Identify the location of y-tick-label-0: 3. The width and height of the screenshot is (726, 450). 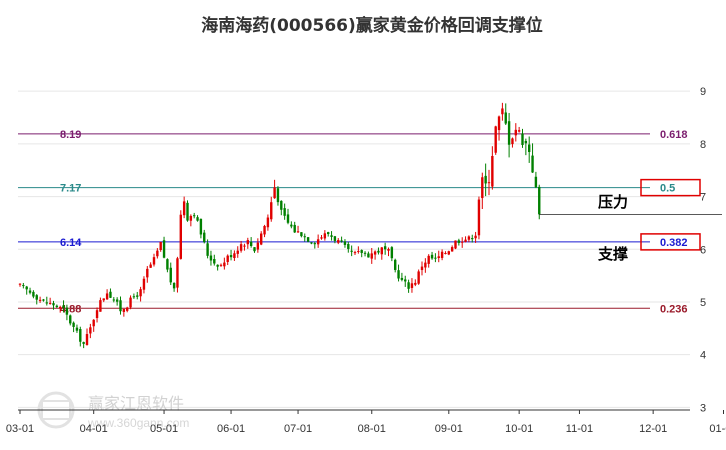
(703, 408).